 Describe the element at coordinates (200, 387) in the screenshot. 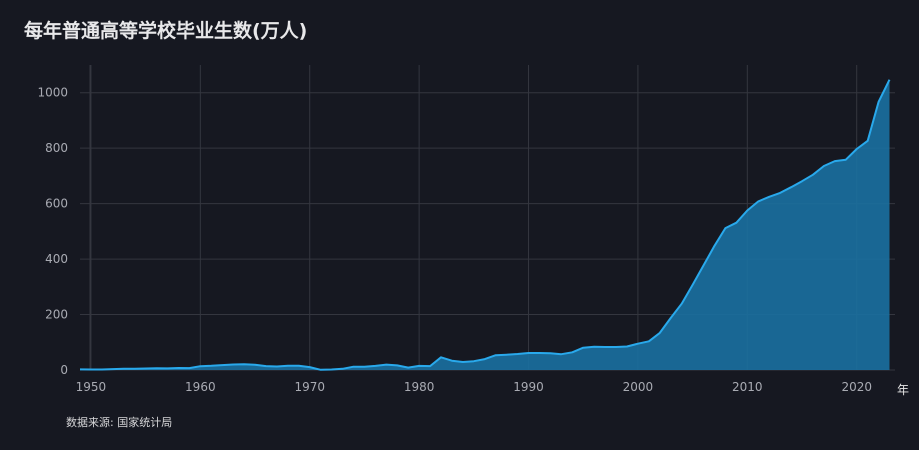

I see `x-tick-label: 1960` at that location.